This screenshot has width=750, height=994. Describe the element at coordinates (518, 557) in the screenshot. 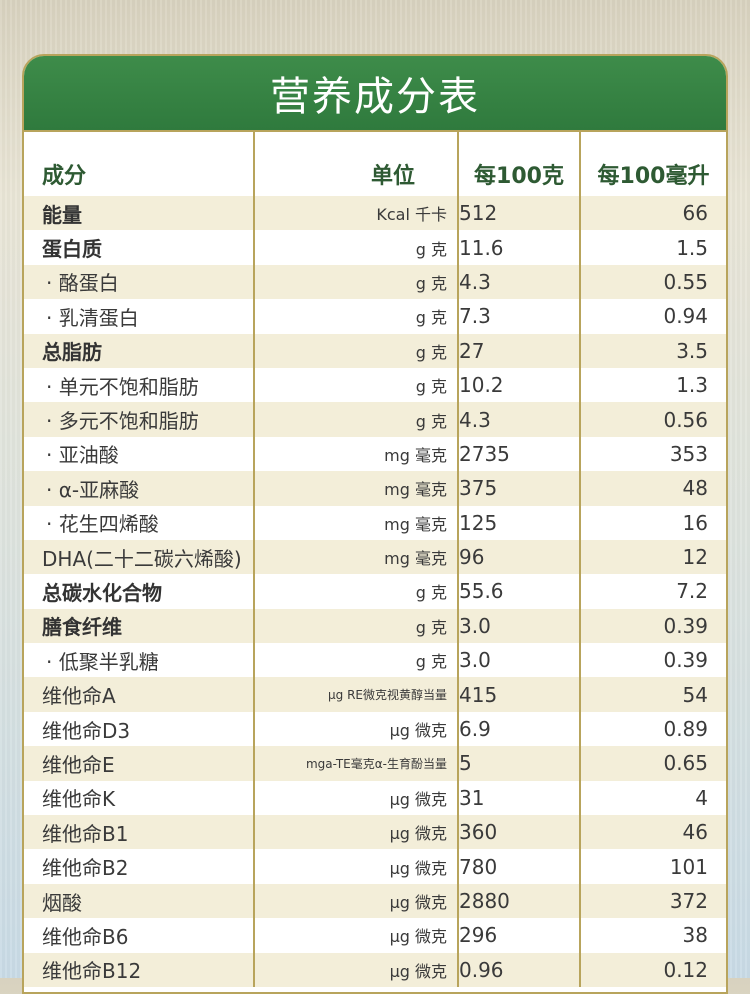

I see `value-per-100g: 96` at that location.